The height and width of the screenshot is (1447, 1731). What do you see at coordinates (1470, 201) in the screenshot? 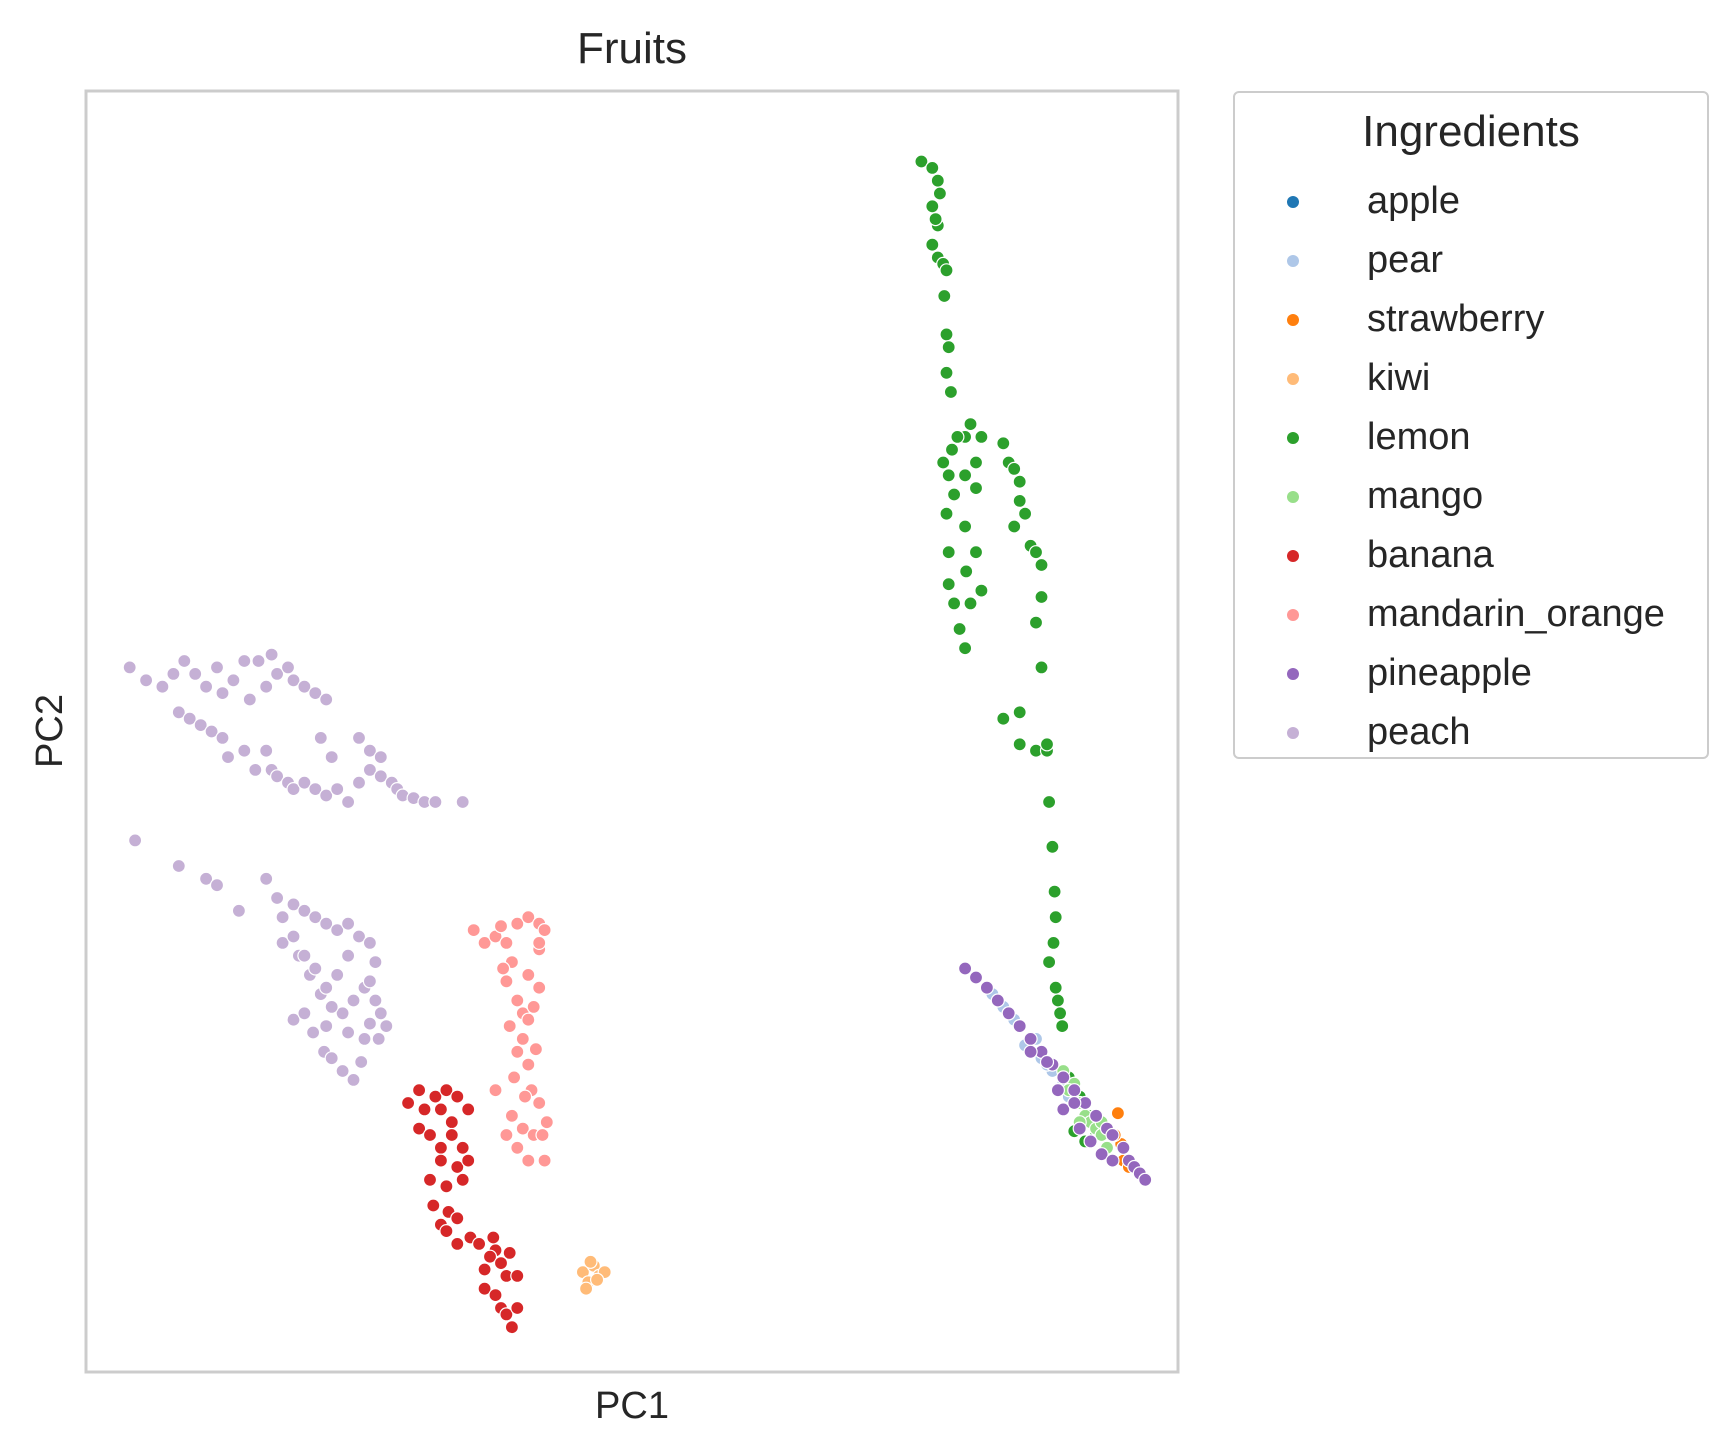
I see `legend-item-apple: apple` at bounding box center [1470, 201].